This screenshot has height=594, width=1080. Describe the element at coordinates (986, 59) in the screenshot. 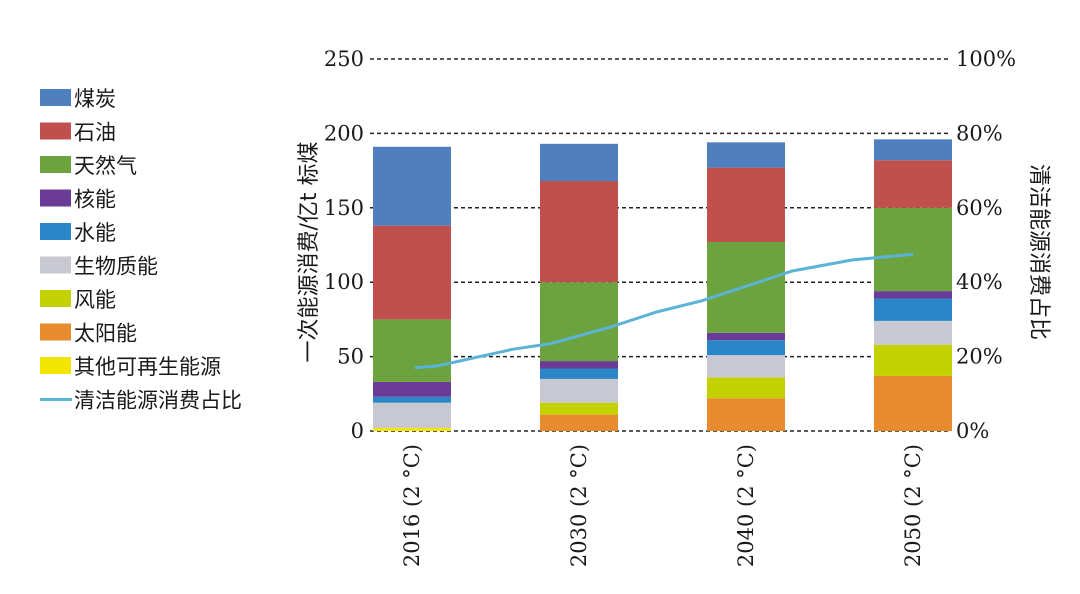

I see `right-tick-label: 100%` at that location.